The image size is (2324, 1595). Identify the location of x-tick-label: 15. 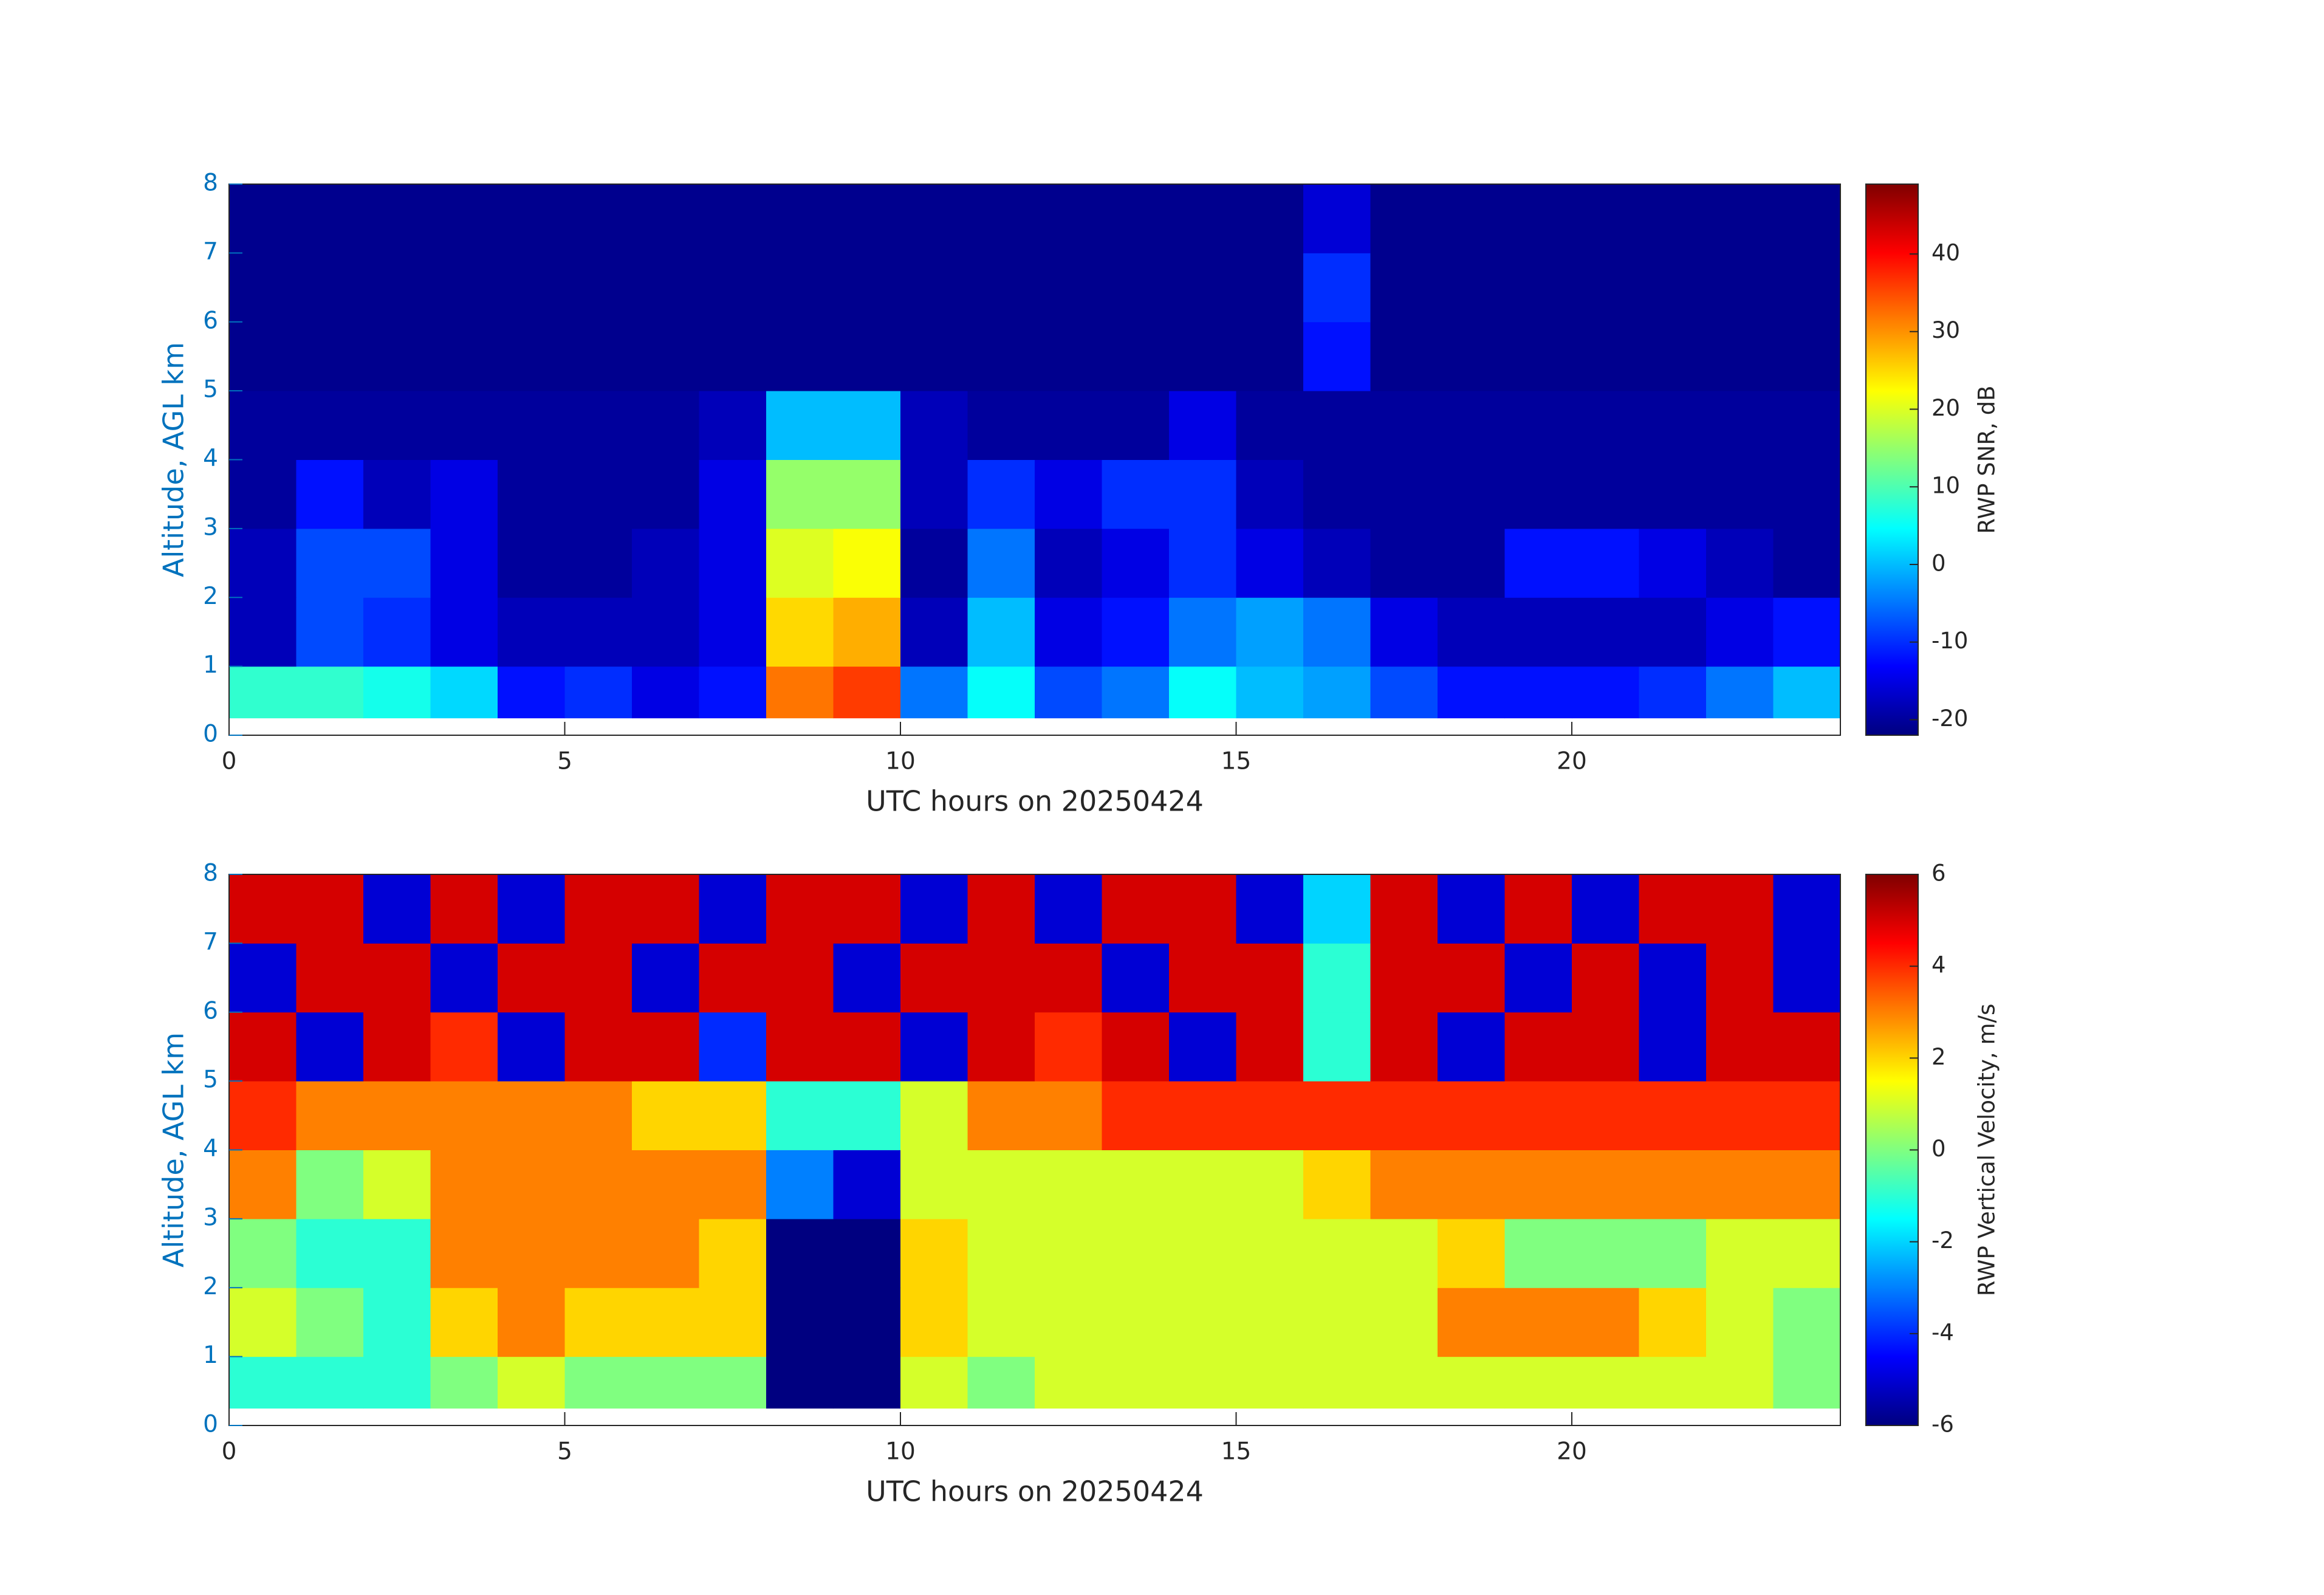
(1236, 761).